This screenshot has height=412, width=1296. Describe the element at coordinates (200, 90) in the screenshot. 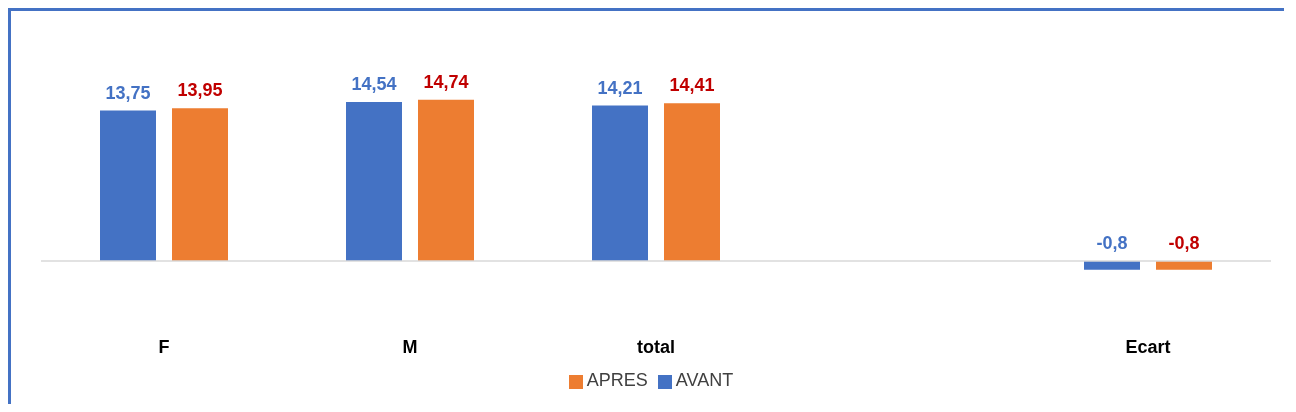

I see `data-label: 13,95` at that location.